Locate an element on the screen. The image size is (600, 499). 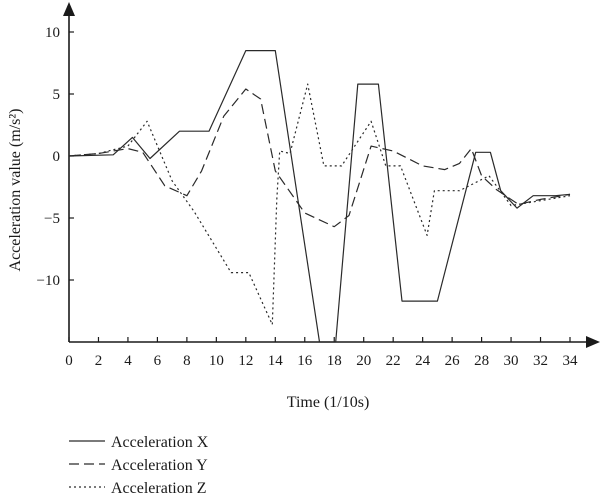
legend-label: Acceleration Z is located at coordinates (159, 488).